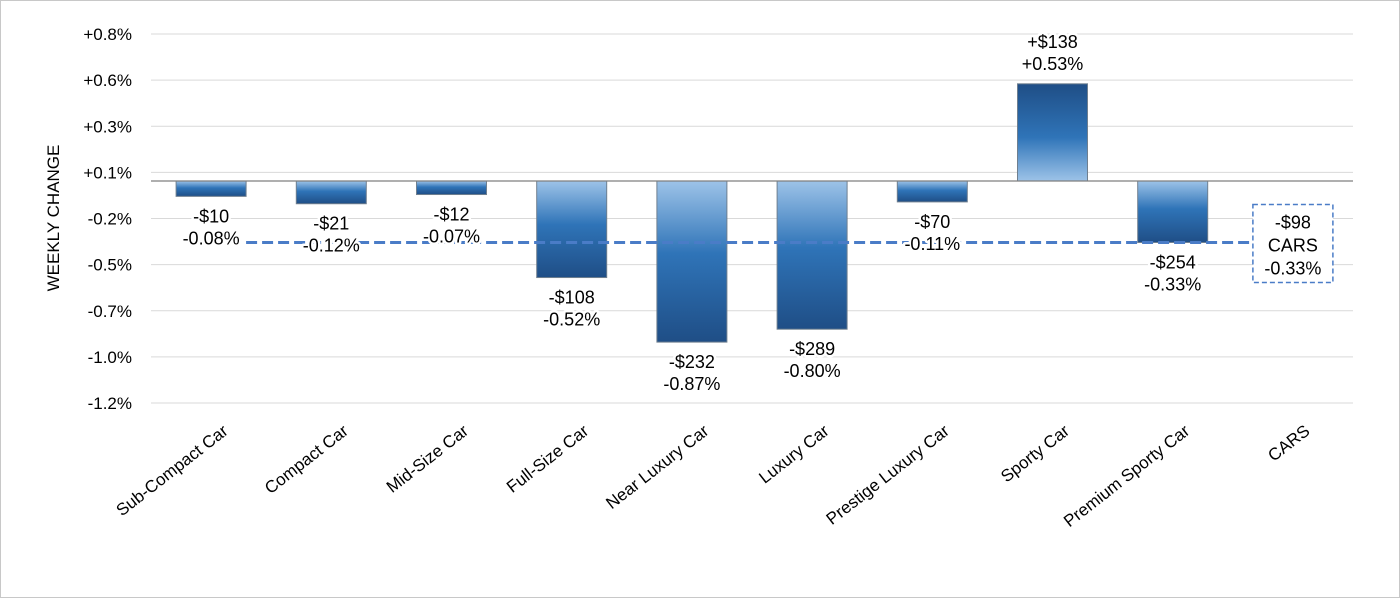 The image size is (1400, 602). What do you see at coordinates (110, 403) in the screenshot?
I see `y-tick-label: -1.2%` at bounding box center [110, 403].